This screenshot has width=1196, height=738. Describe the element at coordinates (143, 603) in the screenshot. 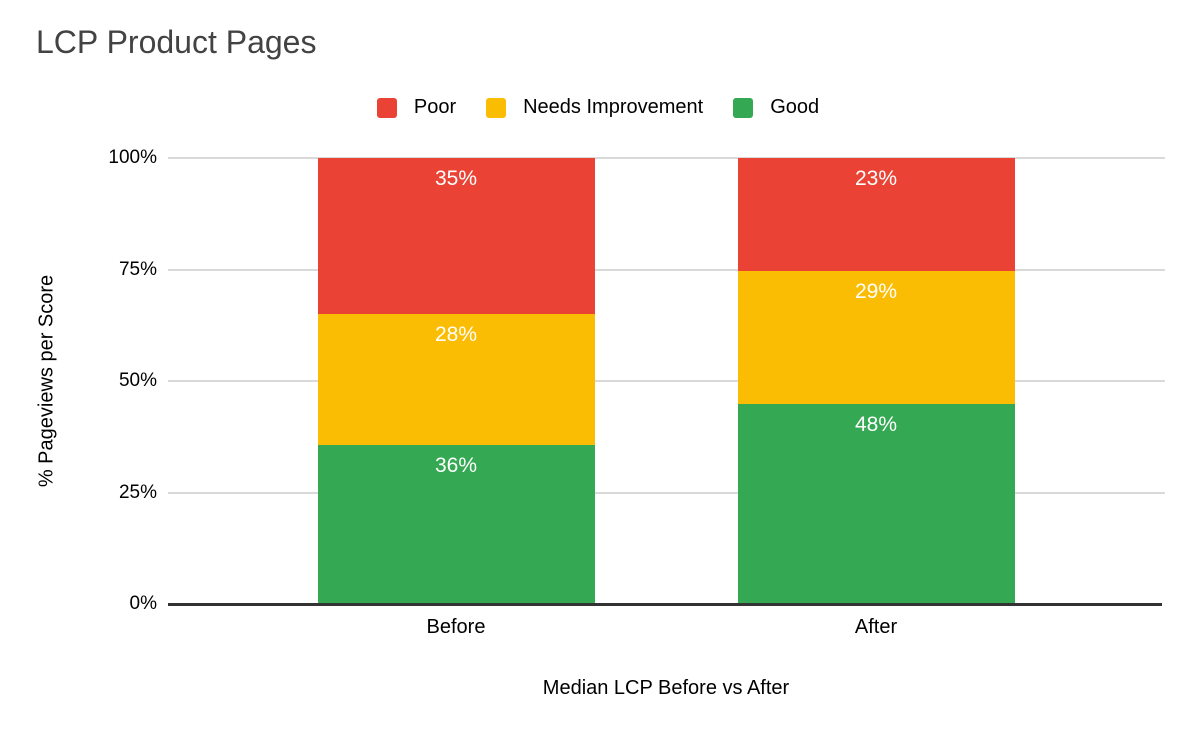

I see `y-tick-label-0: 0%` at that location.